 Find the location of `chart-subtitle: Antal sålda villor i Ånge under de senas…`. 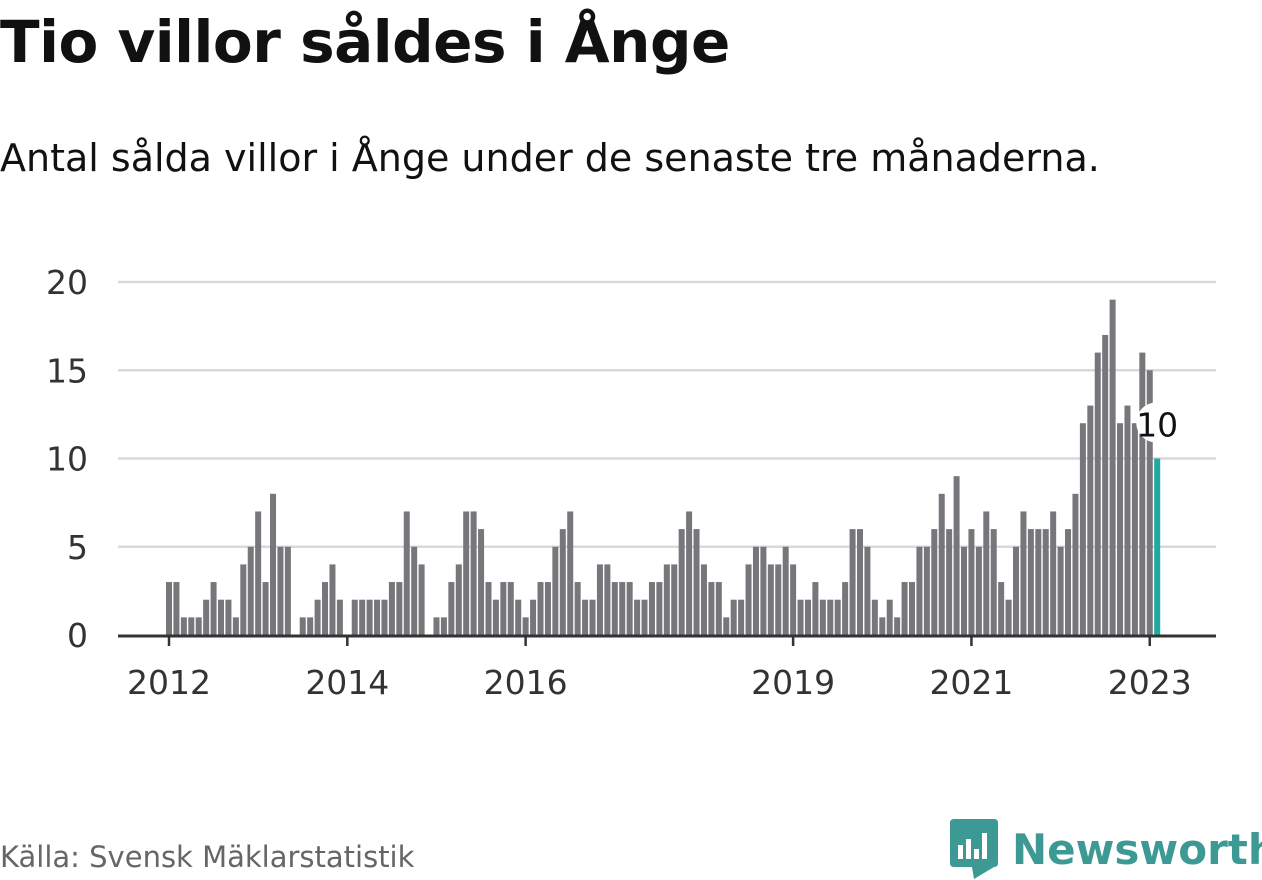

chart-subtitle: Antal sålda villor i Ånge under de senas… is located at coordinates (550, 158).